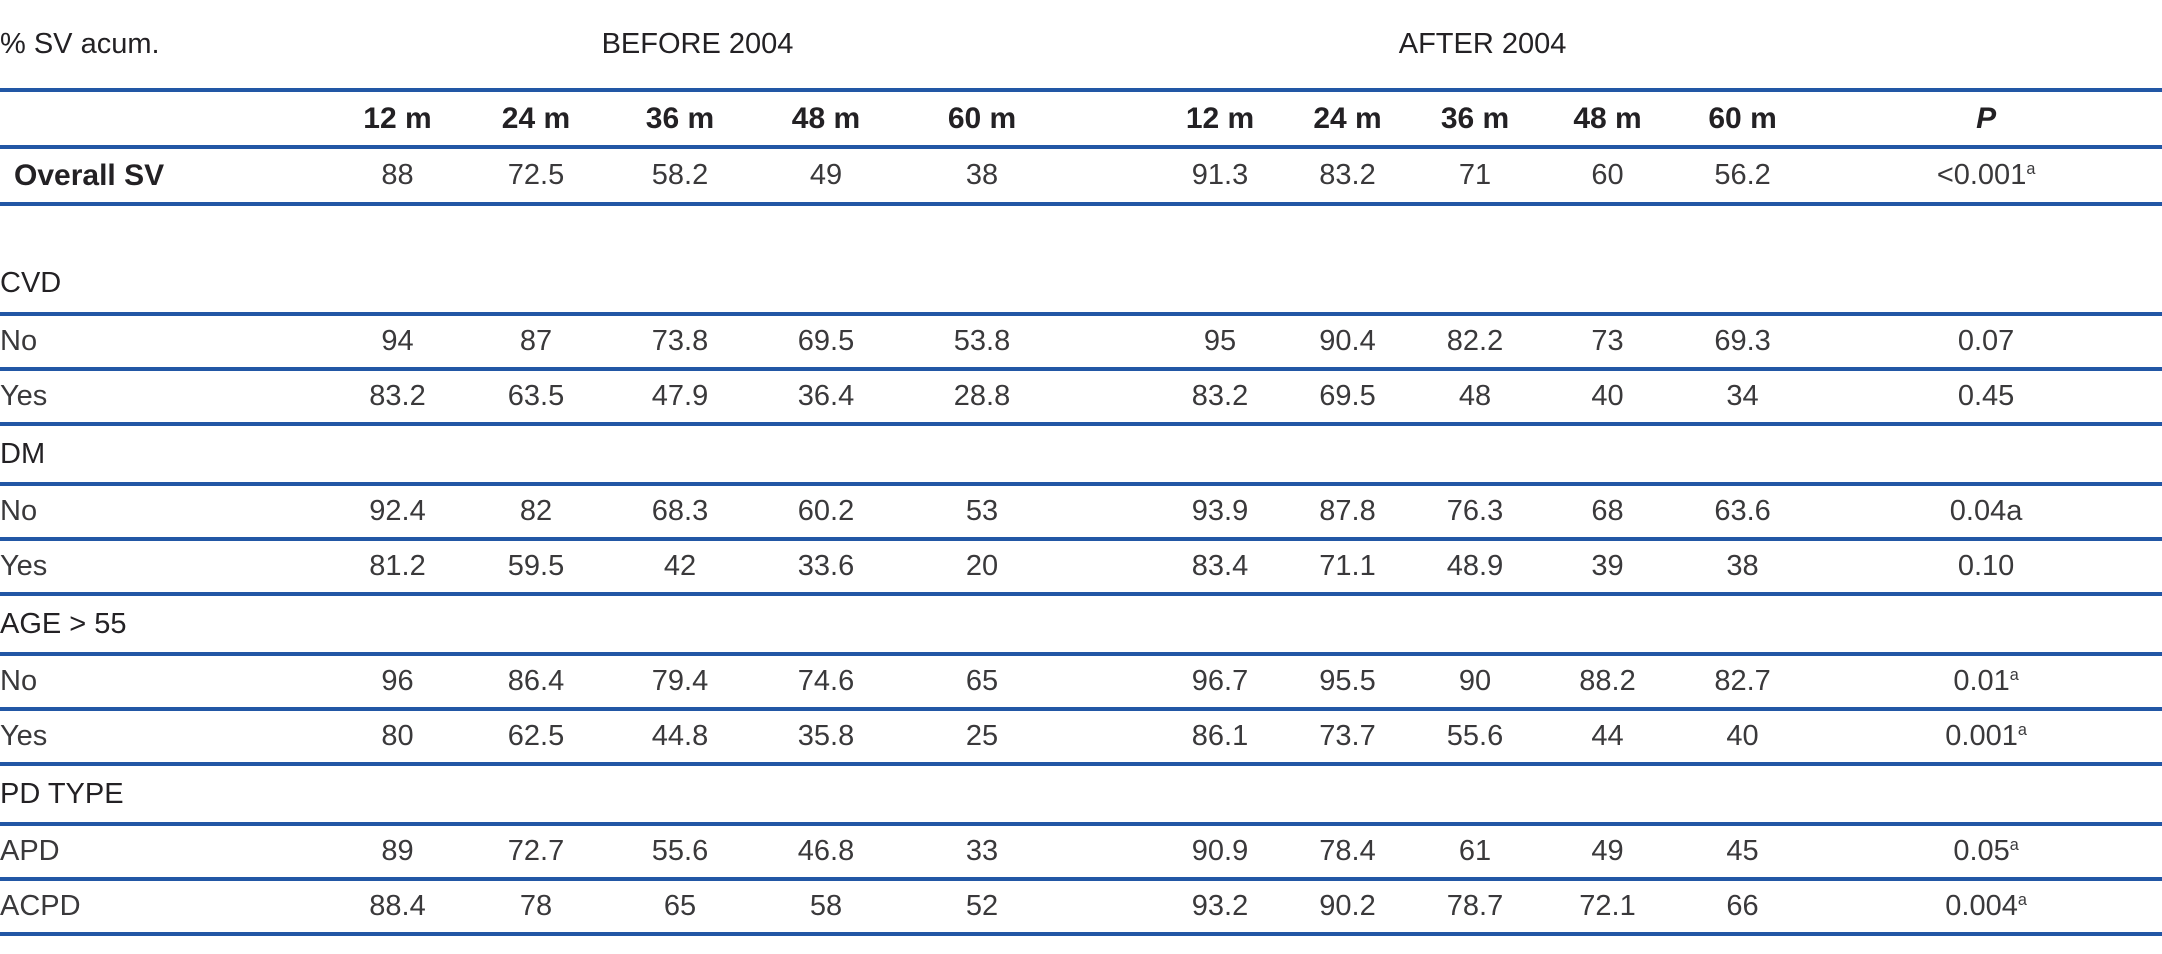 The image size is (2162, 954). Describe the element at coordinates (1220, 119) in the screenshot. I see `col-header-after-12m: 12 m` at that location.